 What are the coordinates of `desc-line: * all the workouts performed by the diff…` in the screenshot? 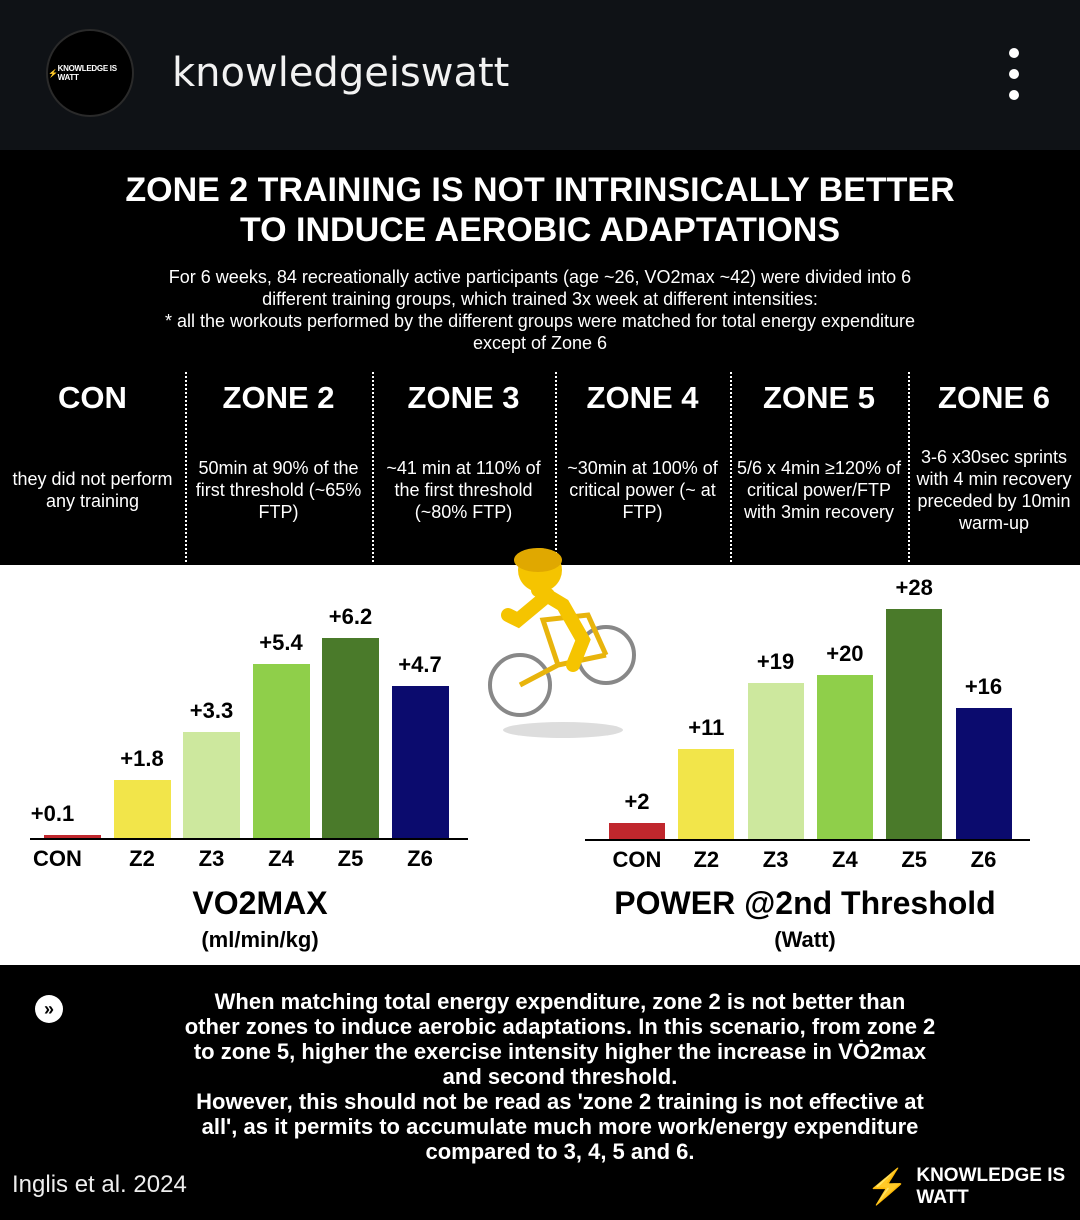 It's located at (540, 321).